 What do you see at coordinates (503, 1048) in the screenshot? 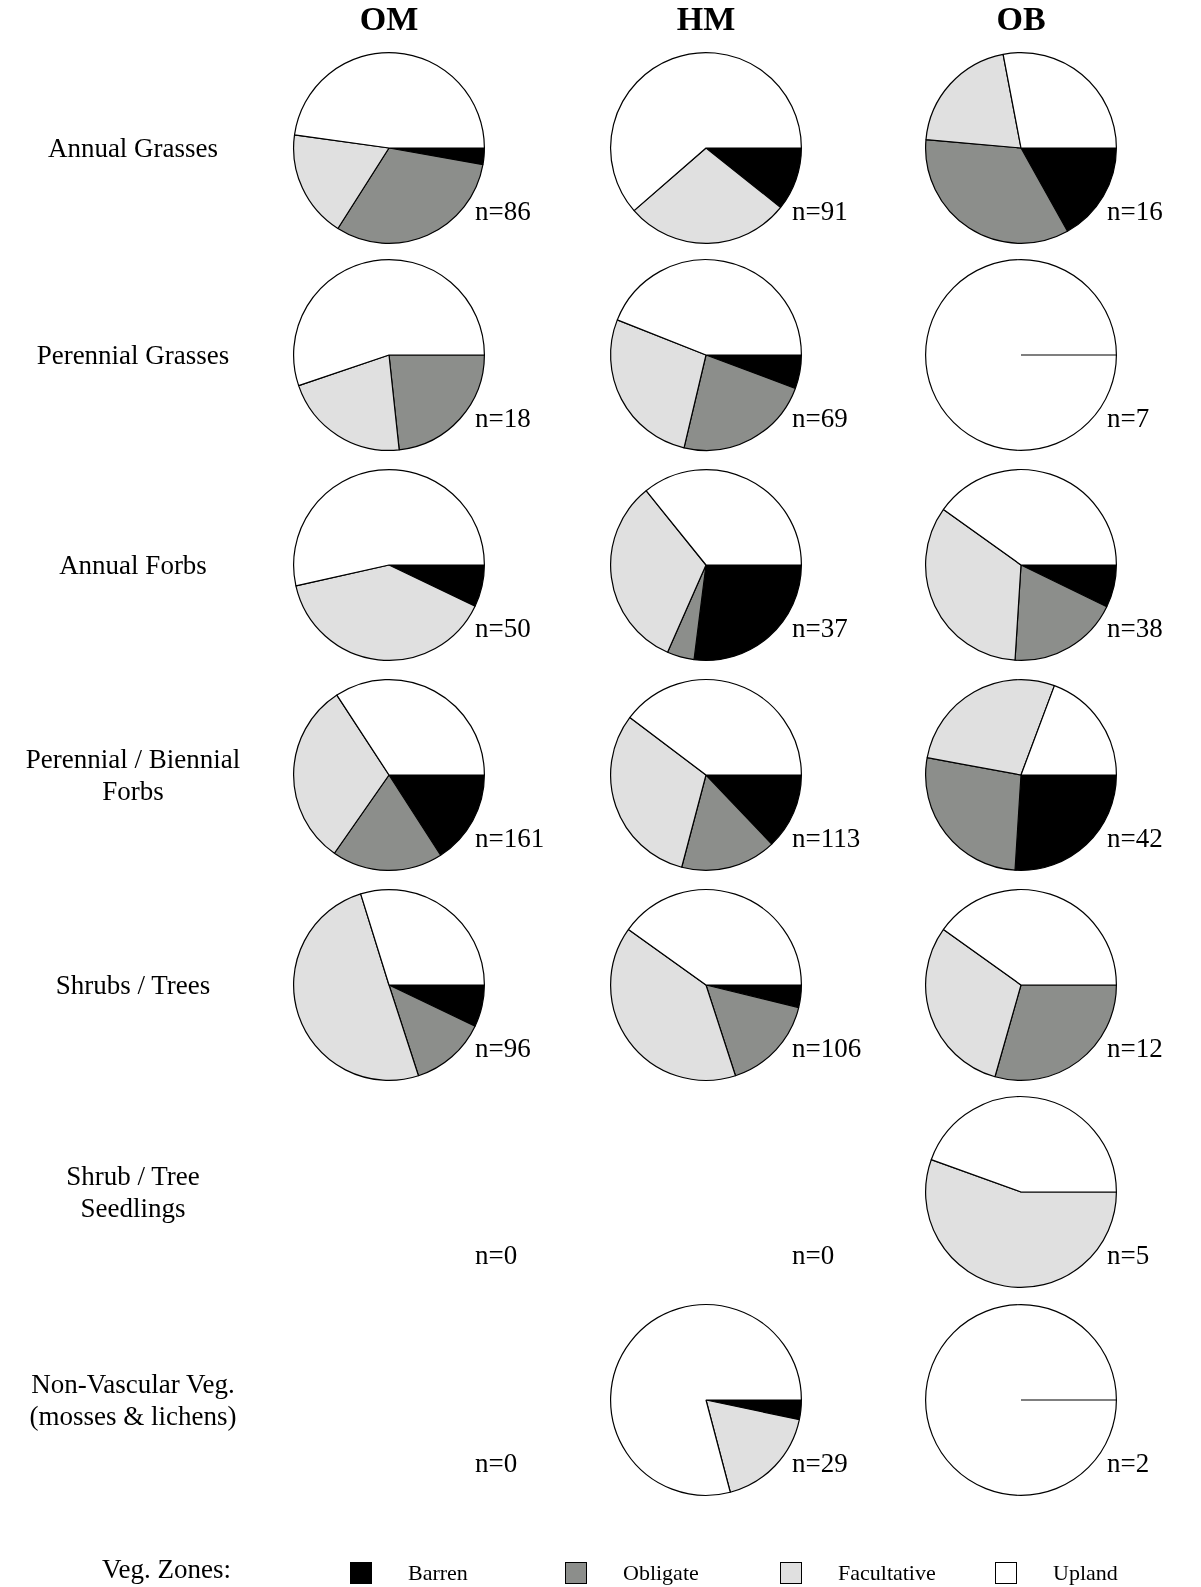
I see `text: n=96` at bounding box center [503, 1048].